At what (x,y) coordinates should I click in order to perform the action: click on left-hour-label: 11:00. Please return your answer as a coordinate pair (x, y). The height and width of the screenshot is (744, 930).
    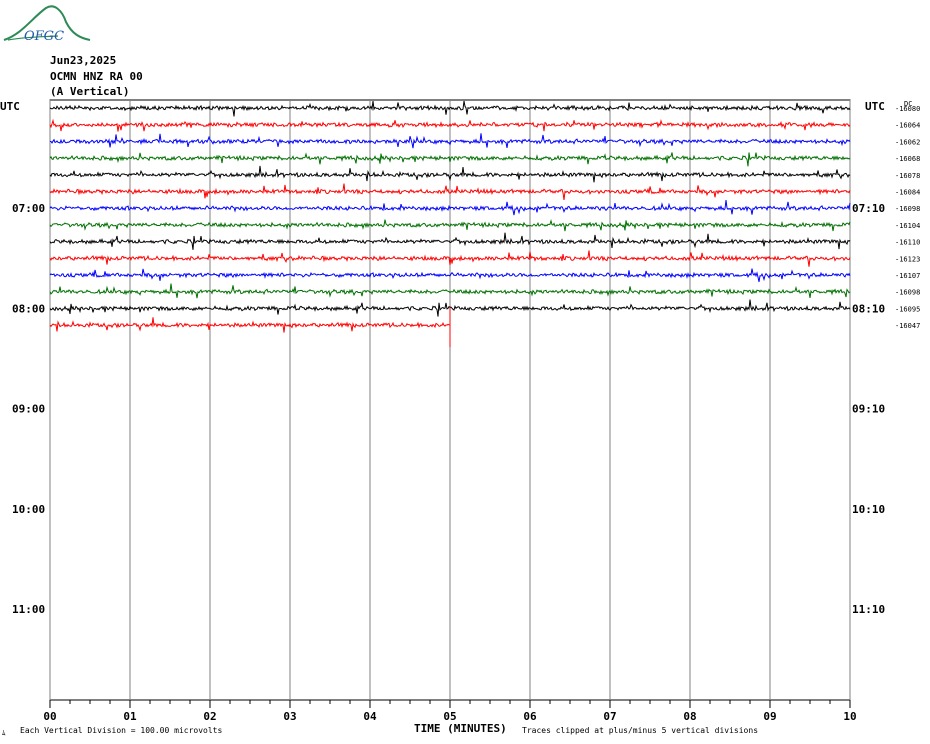
    Looking at the image, I should click on (28, 609).